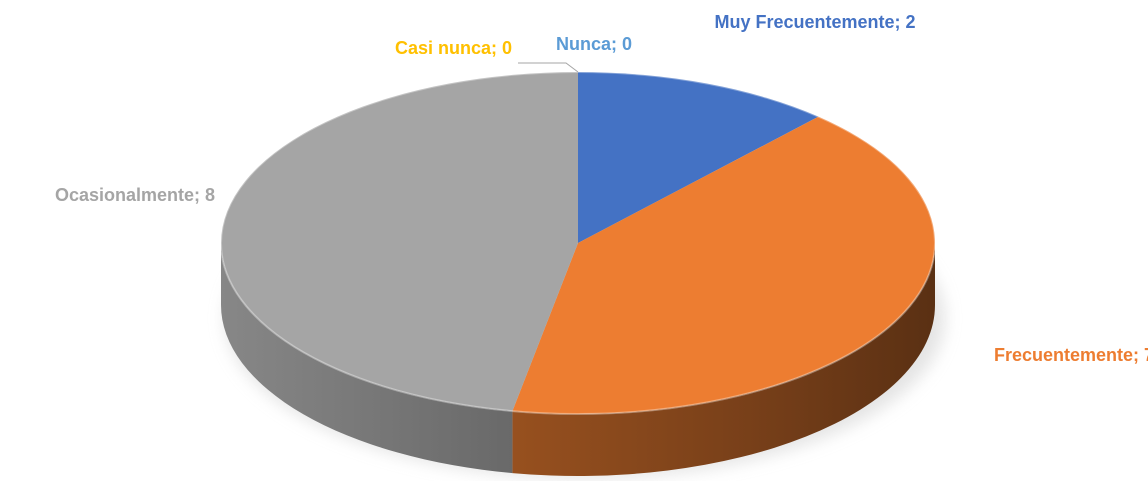  What do you see at coordinates (698, 157) in the screenshot?
I see `slice` at bounding box center [698, 157].